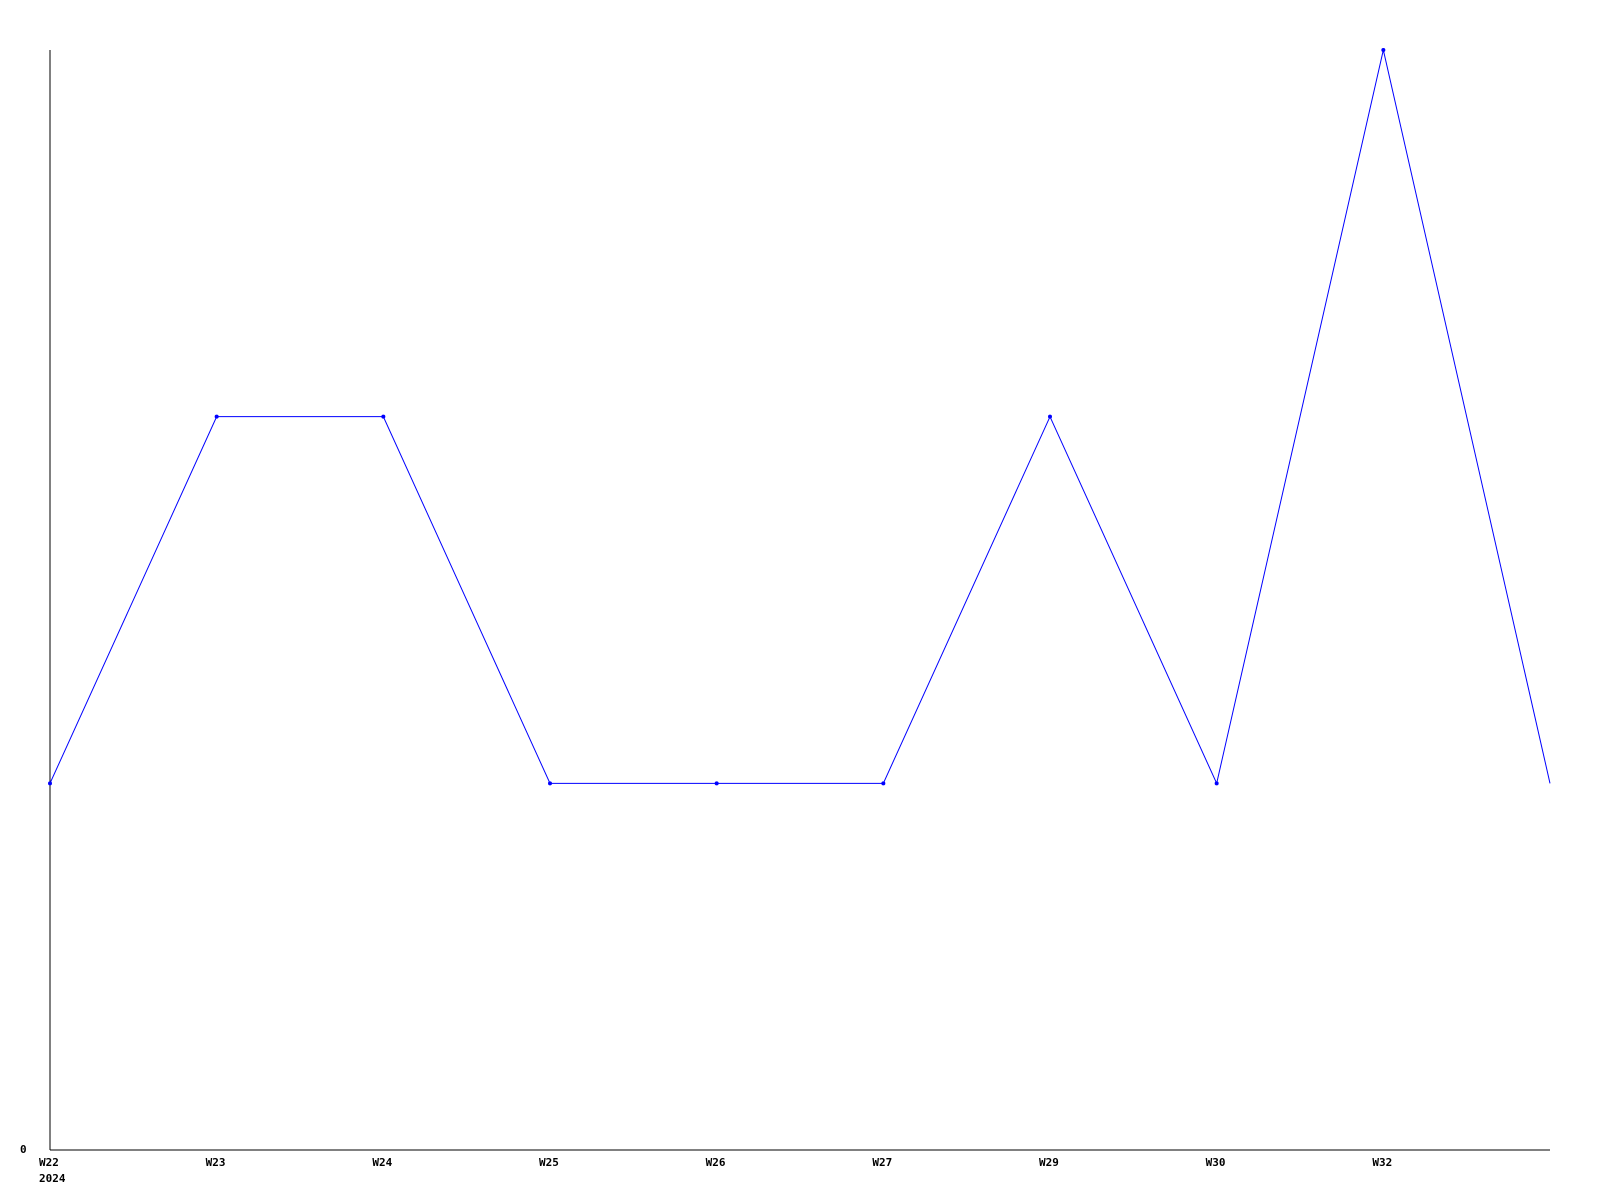  I want to click on x-tick-label: W29, so click(1049, 1162).